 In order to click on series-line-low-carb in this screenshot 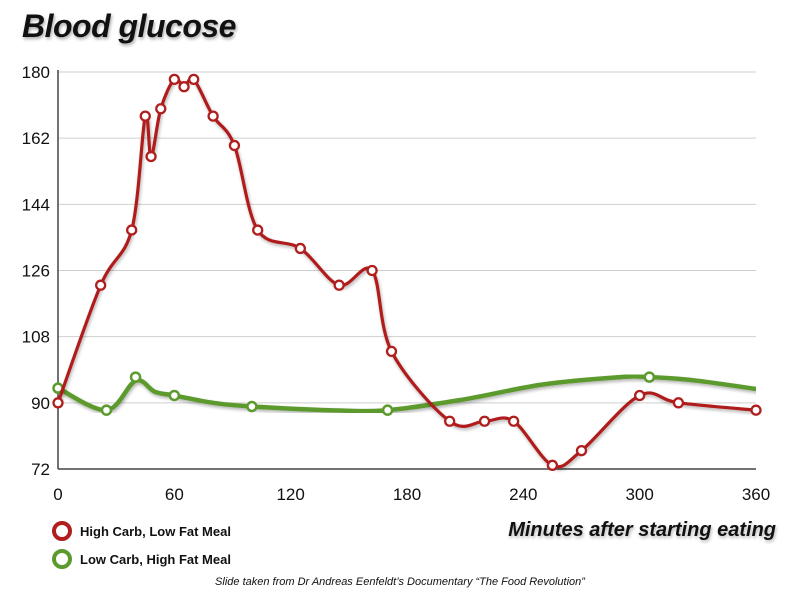, I will do `click(405, 394)`.